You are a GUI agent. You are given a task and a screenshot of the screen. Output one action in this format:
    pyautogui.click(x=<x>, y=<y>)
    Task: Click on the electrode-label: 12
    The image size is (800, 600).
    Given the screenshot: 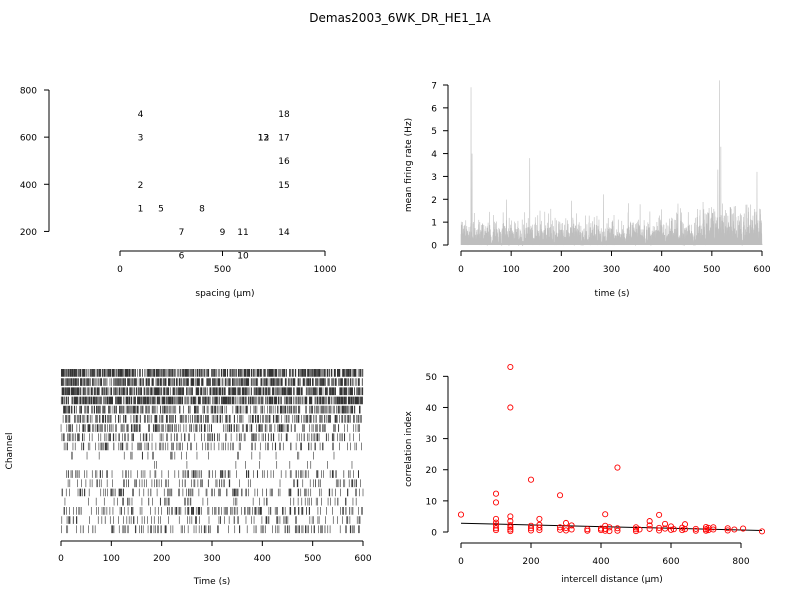 What is the action you would take?
    pyautogui.click(x=263, y=139)
    